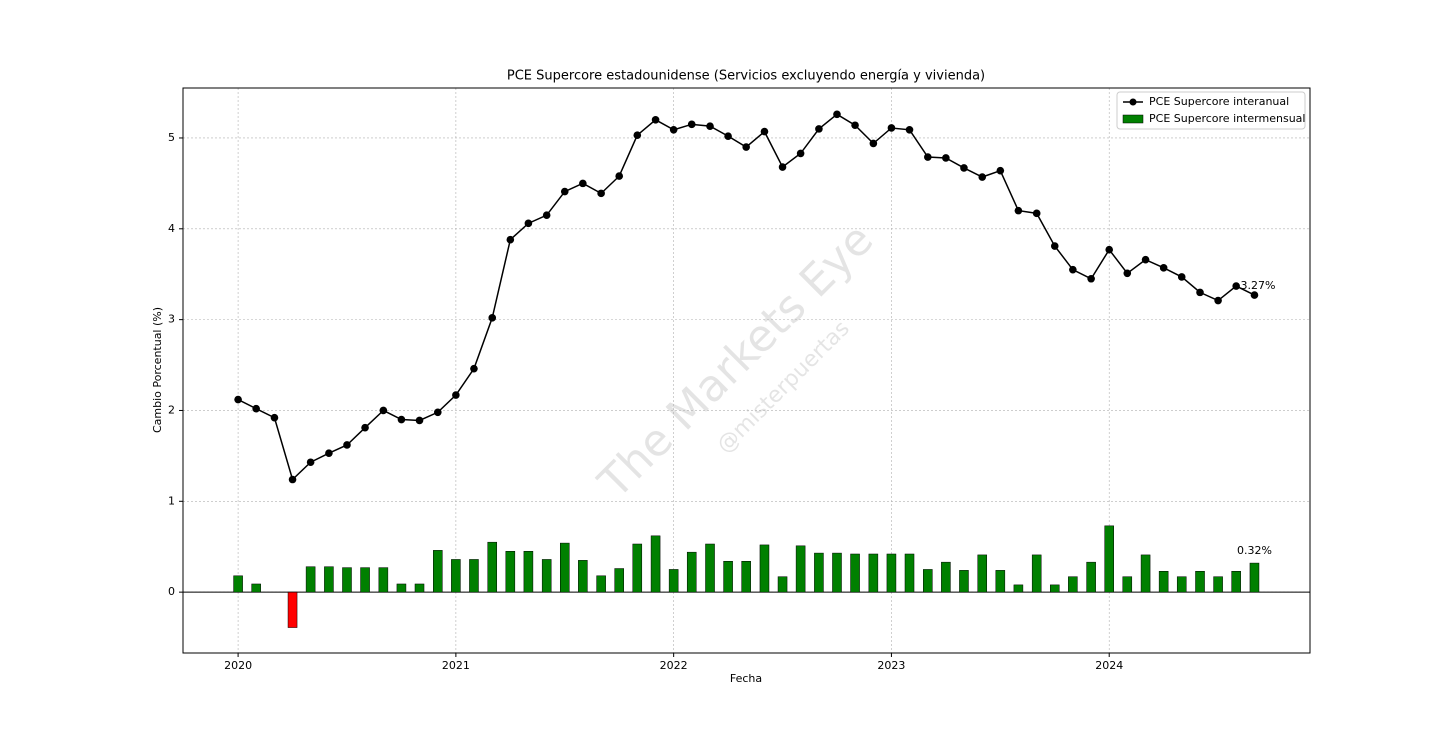 The width and height of the screenshot is (1456, 733). I want to click on x-axis-label: Fecha, so click(746, 678).